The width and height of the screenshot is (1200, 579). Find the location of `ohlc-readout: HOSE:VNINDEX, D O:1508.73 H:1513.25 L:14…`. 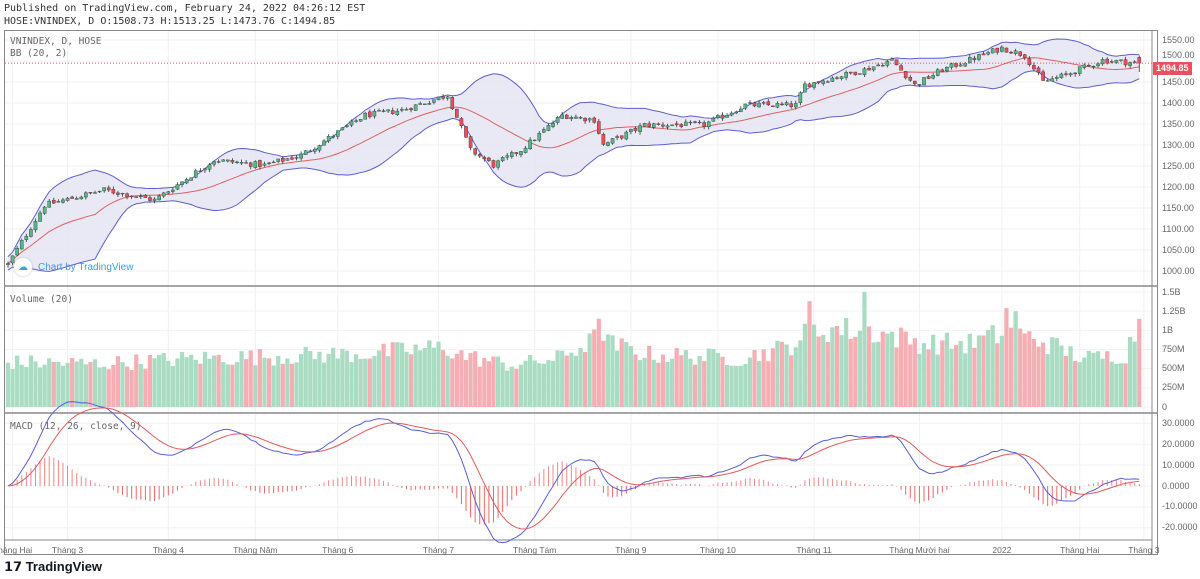

ohlc-readout: HOSE:VNINDEX, D O:1508.73 H:1513.25 L:14… is located at coordinates (170, 21).